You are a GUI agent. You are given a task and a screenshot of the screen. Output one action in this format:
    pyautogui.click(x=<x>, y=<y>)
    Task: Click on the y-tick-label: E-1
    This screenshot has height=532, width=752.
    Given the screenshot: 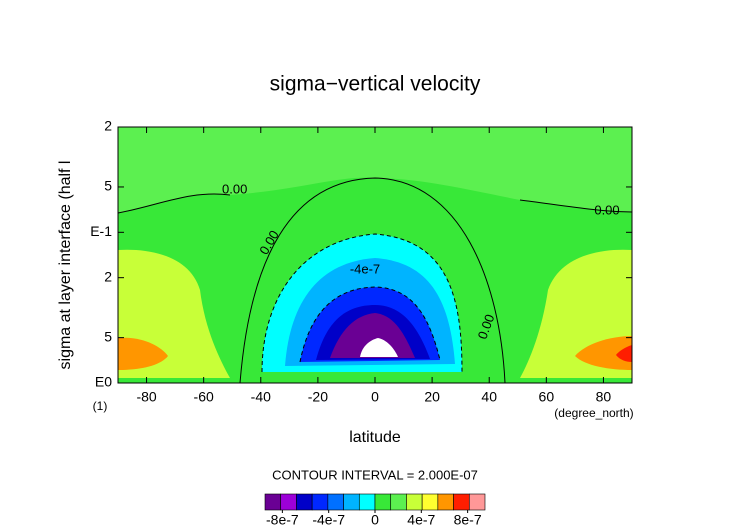 What is the action you would take?
    pyautogui.click(x=101, y=231)
    